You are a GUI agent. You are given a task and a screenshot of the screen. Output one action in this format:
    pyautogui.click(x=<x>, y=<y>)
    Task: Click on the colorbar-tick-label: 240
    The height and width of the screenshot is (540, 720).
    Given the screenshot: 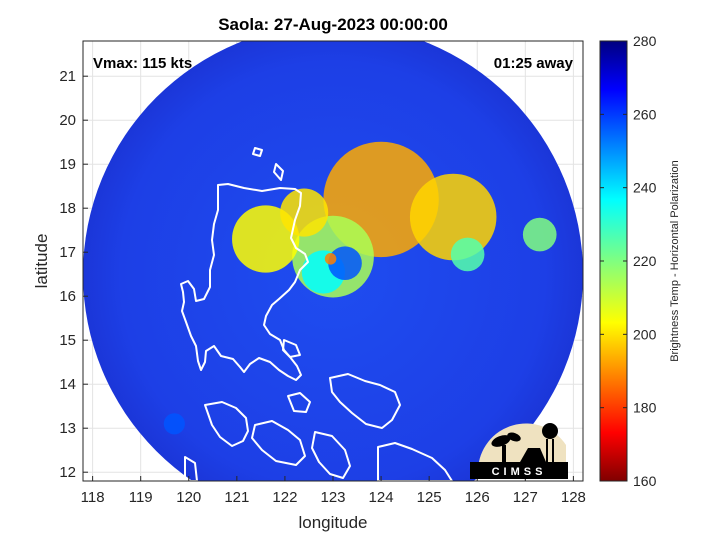 What is the action you would take?
    pyautogui.click(x=645, y=188)
    